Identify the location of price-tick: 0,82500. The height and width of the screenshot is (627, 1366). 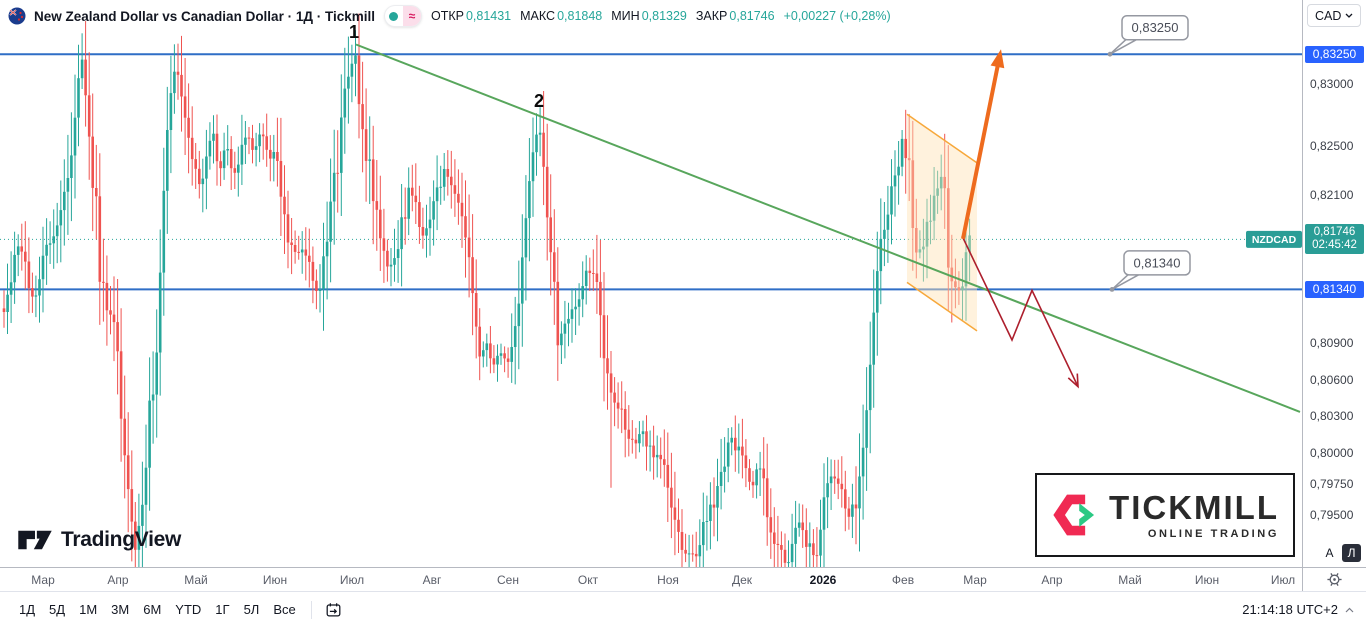
(1332, 145).